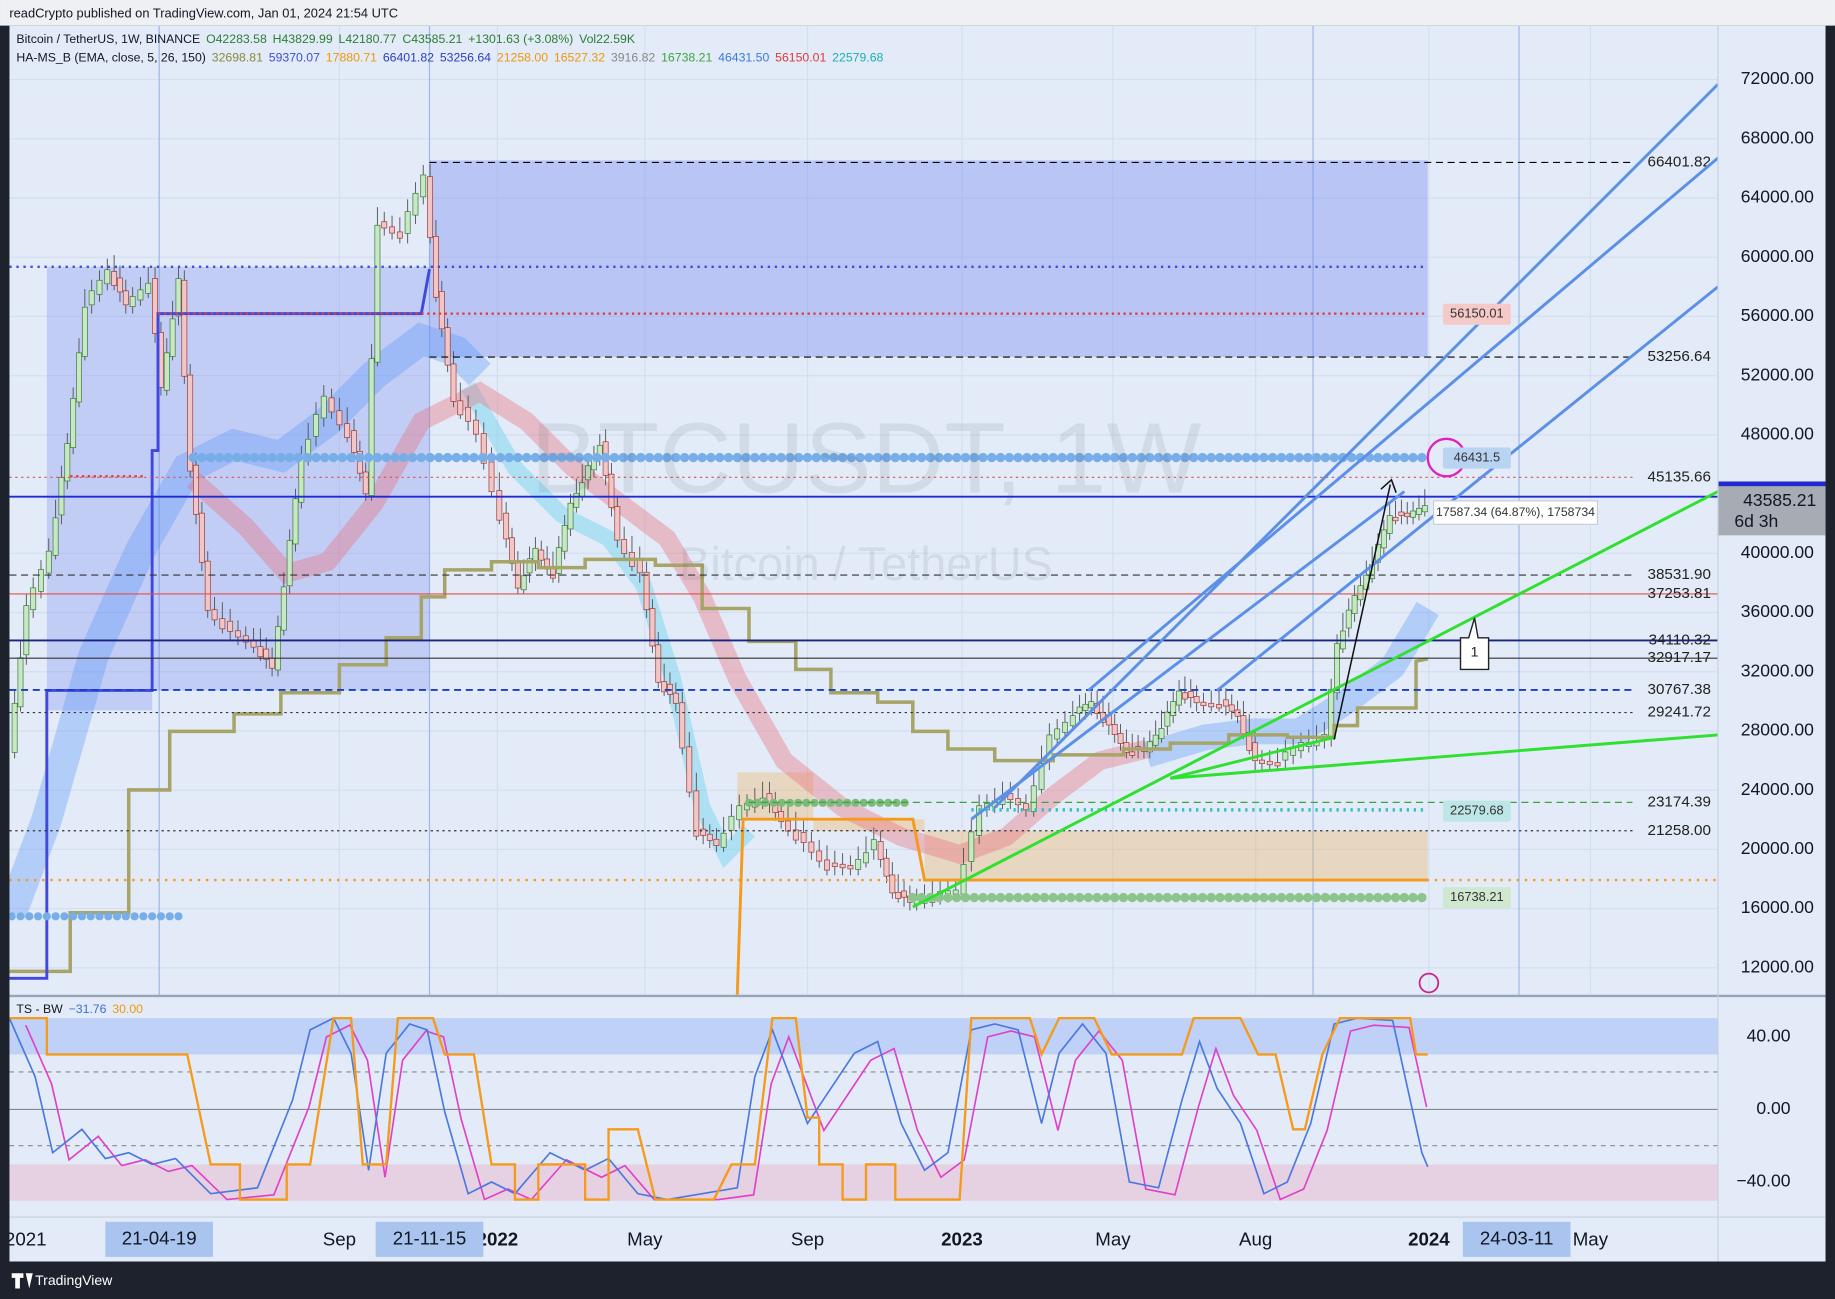  What do you see at coordinates (1777, 197) in the screenshot?
I see `price-tick-label: 64000.00` at bounding box center [1777, 197].